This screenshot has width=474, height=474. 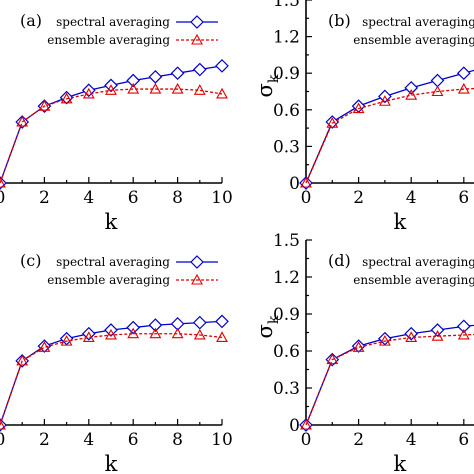 I want to click on y-axis-title-sub: k, so click(x=274, y=78).